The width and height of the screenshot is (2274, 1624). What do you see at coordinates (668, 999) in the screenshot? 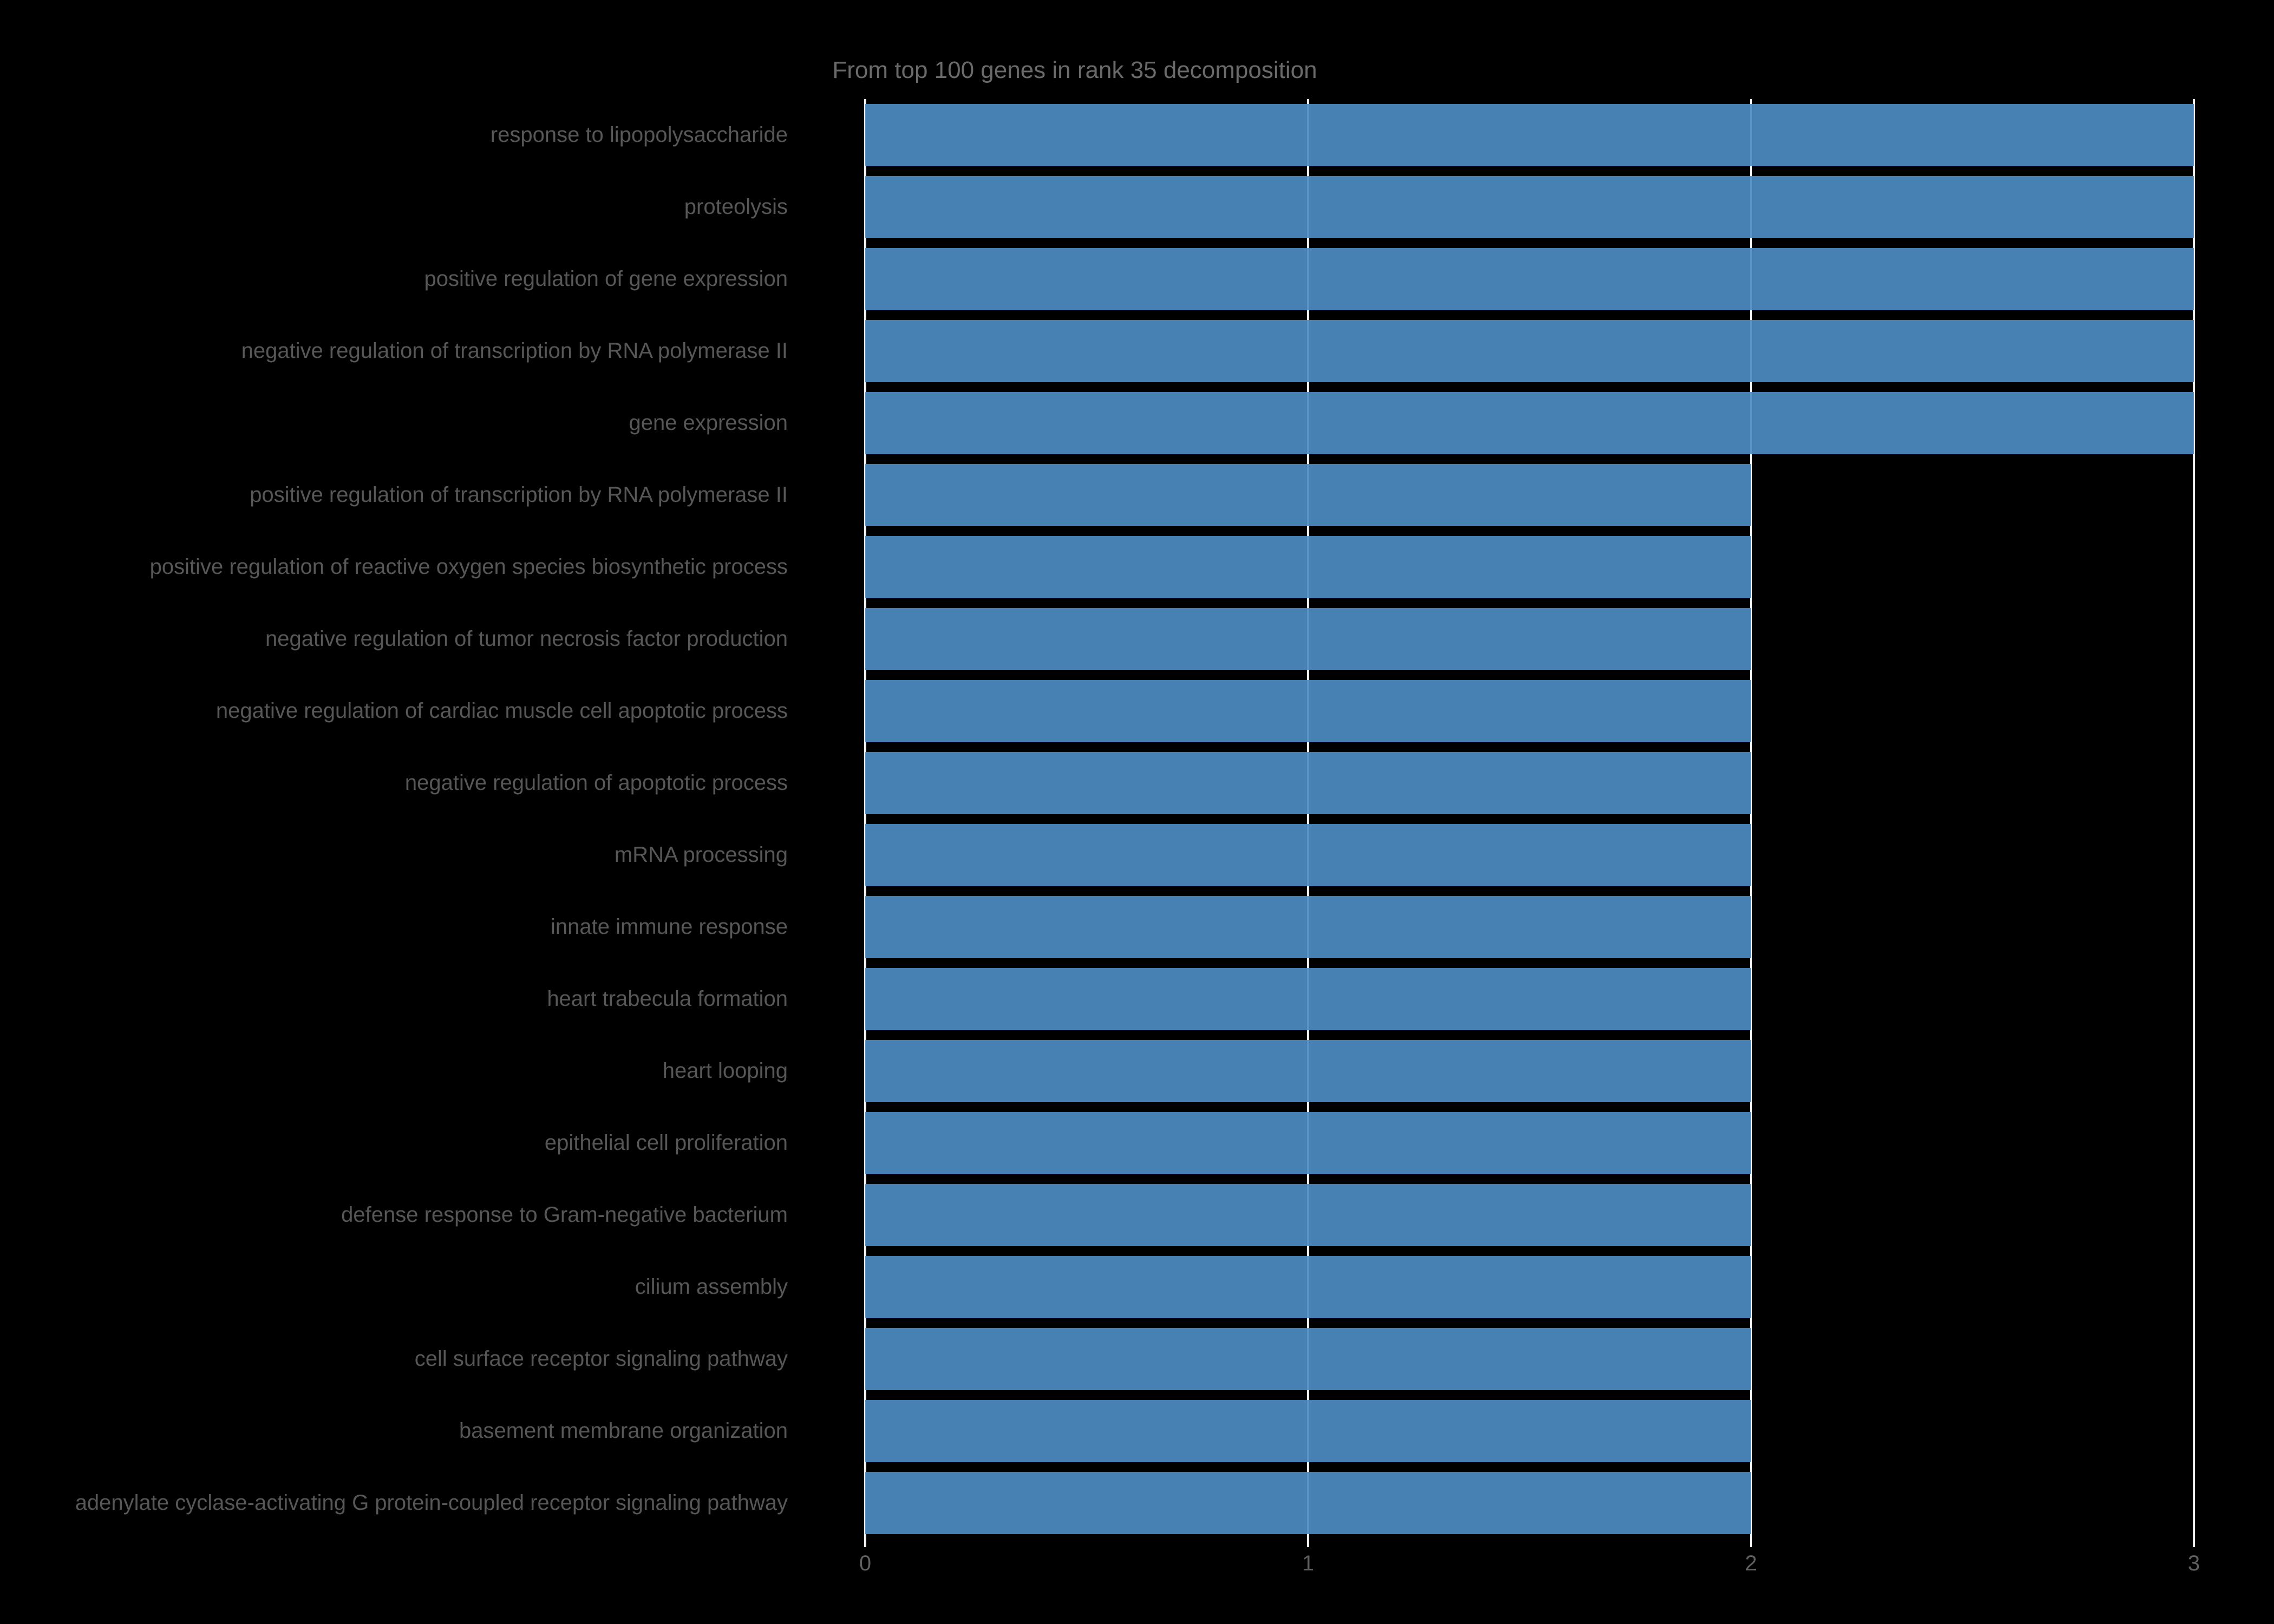
I see `category-label: heart trabecula formation` at bounding box center [668, 999].